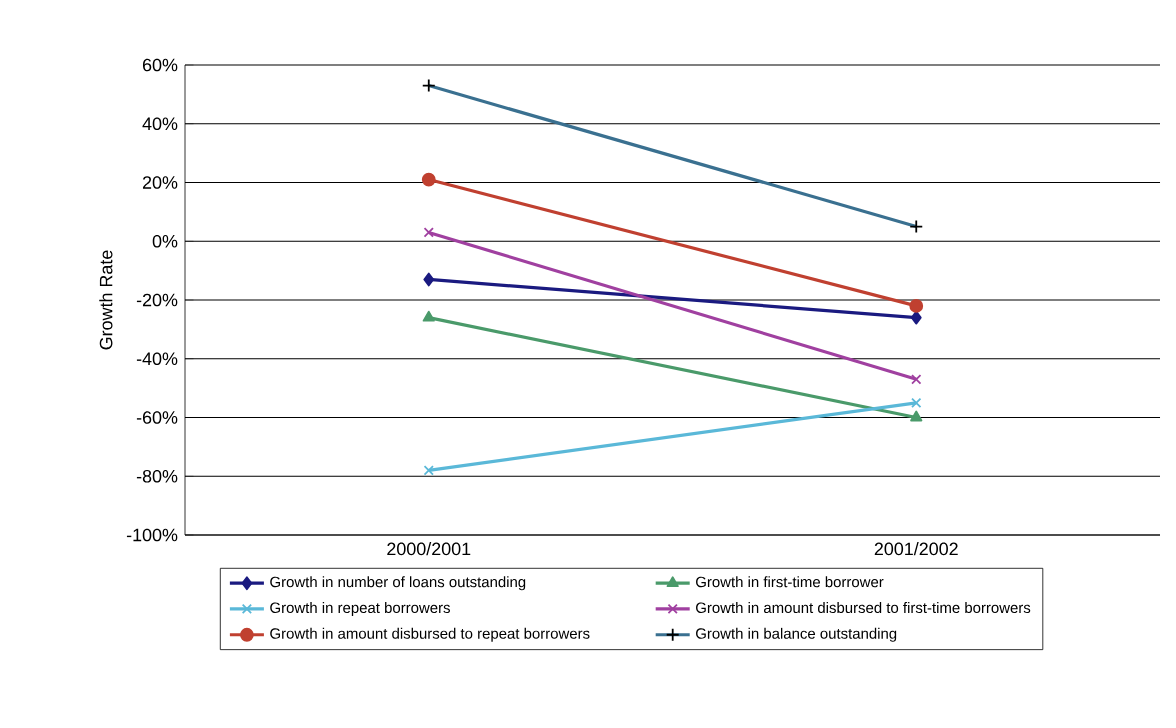 Image resolution: width=1176 pixels, height=728 pixels. Describe the element at coordinates (429, 549) in the screenshot. I see `x-tick-label: 2000/2001` at that location.